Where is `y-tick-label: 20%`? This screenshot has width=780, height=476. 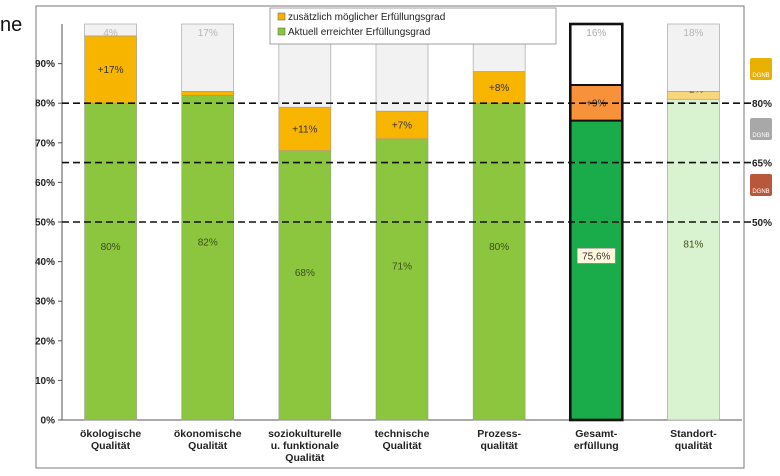
y-tick-label: 20% is located at coordinates (45, 341).